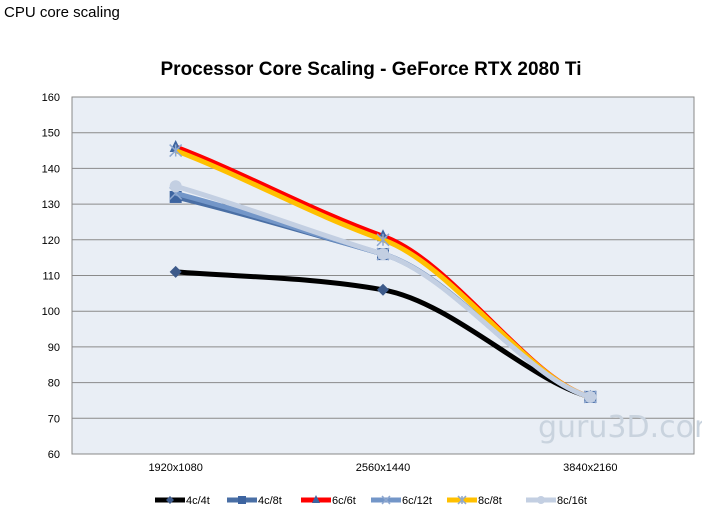 Image resolution: width=702 pixels, height=520 pixels. Describe the element at coordinates (51, 134) in the screenshot. I see `y-tick-label: 150` at that location.